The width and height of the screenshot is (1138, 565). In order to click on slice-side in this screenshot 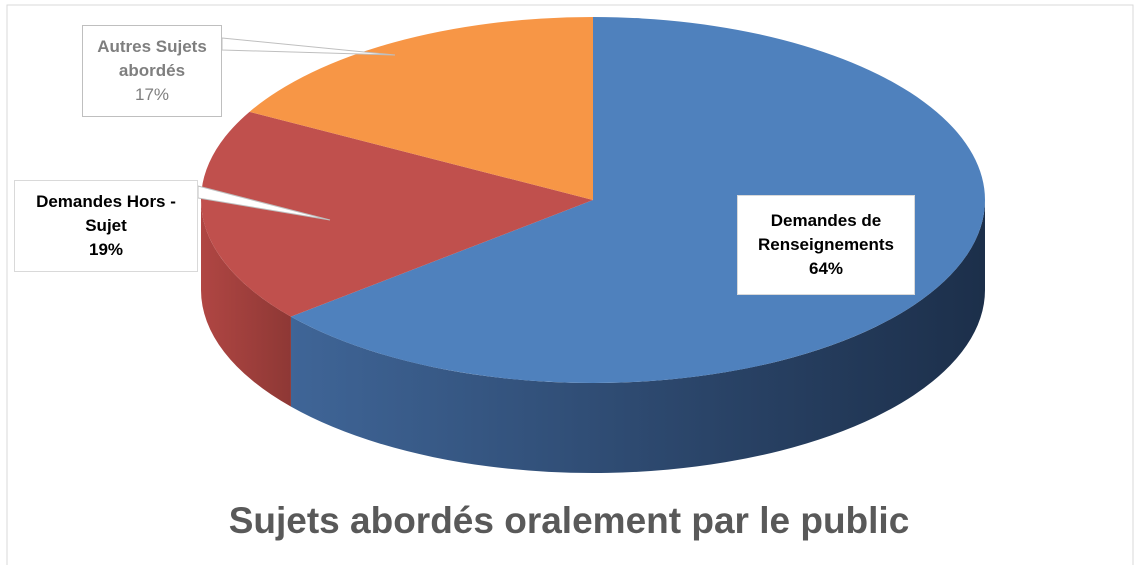, I will do `click(246, 303)`.